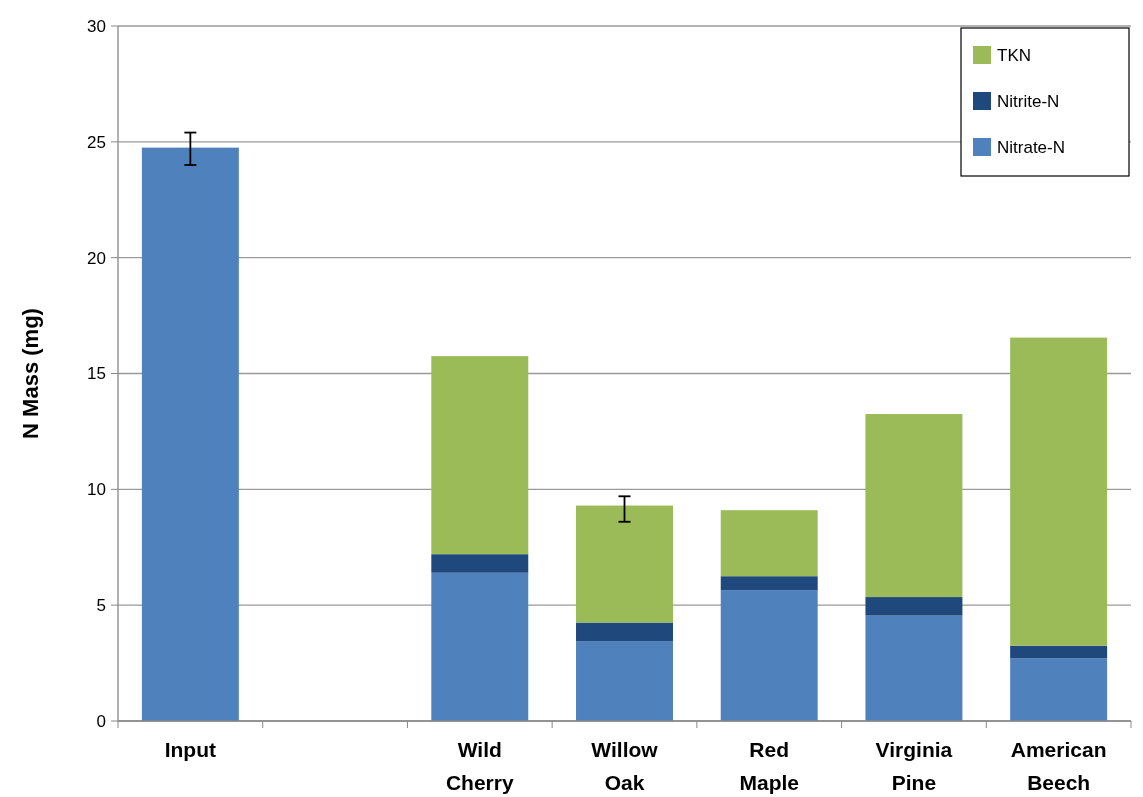 This screenshot has height=797, width=1143. What do you see at coordinates (101, 606) in the screenshot?
I see `y-tick-label: 5` at bounding box center [101, 606].